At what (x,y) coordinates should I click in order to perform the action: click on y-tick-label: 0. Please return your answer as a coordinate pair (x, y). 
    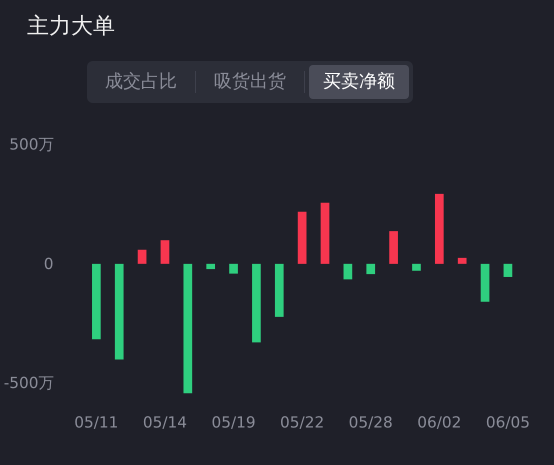
    Looking at the image, I should click on (49, 263).